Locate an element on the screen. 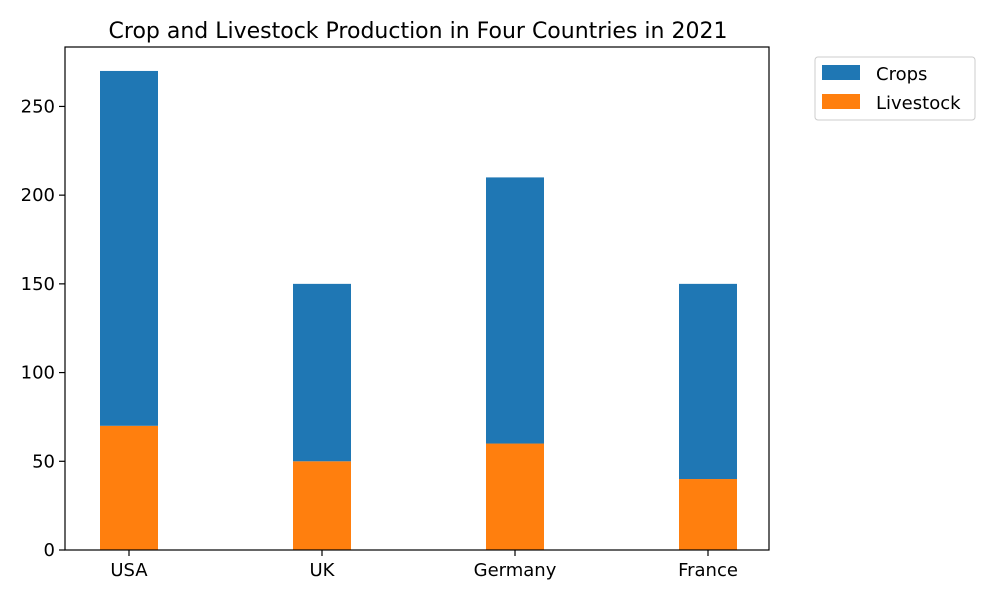 This screenshot has height=604, width=1000. legend-label-livestock: Livestock is located at coordinates (918, 103).